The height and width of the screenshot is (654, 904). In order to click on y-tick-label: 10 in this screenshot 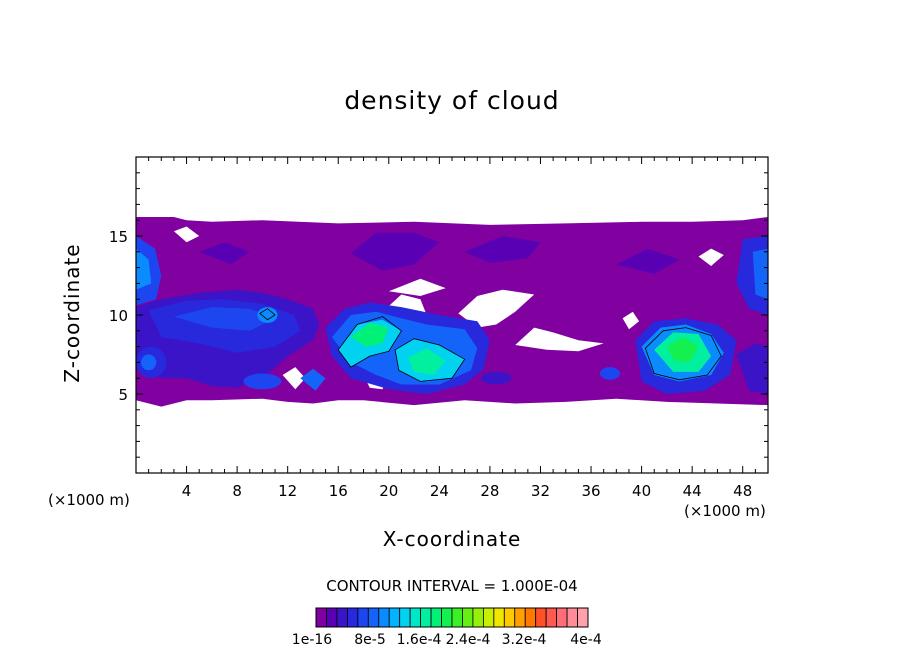, I will do `click(118, 316)`.